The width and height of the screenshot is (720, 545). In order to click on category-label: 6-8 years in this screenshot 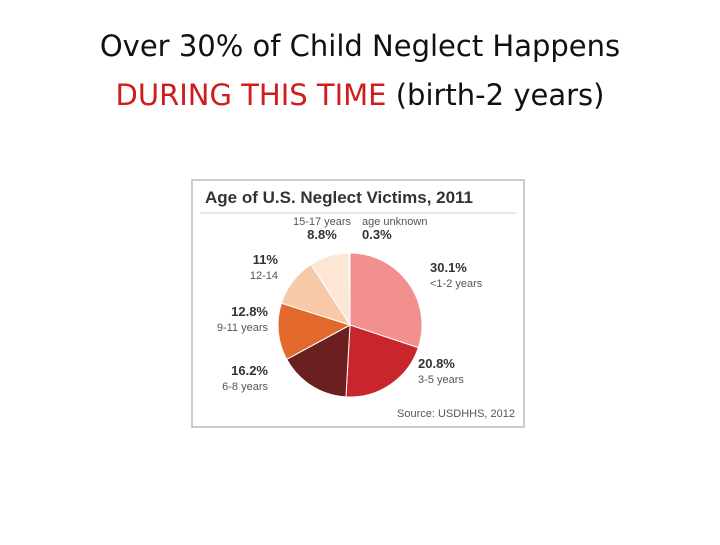, I will do `click(245, 387)`.